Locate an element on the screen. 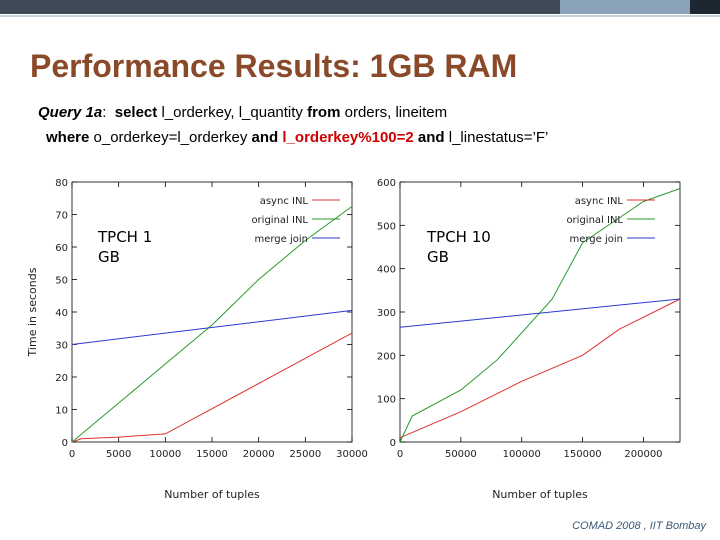  x-tick-label: 50000 is located at coordinates (461, 454).